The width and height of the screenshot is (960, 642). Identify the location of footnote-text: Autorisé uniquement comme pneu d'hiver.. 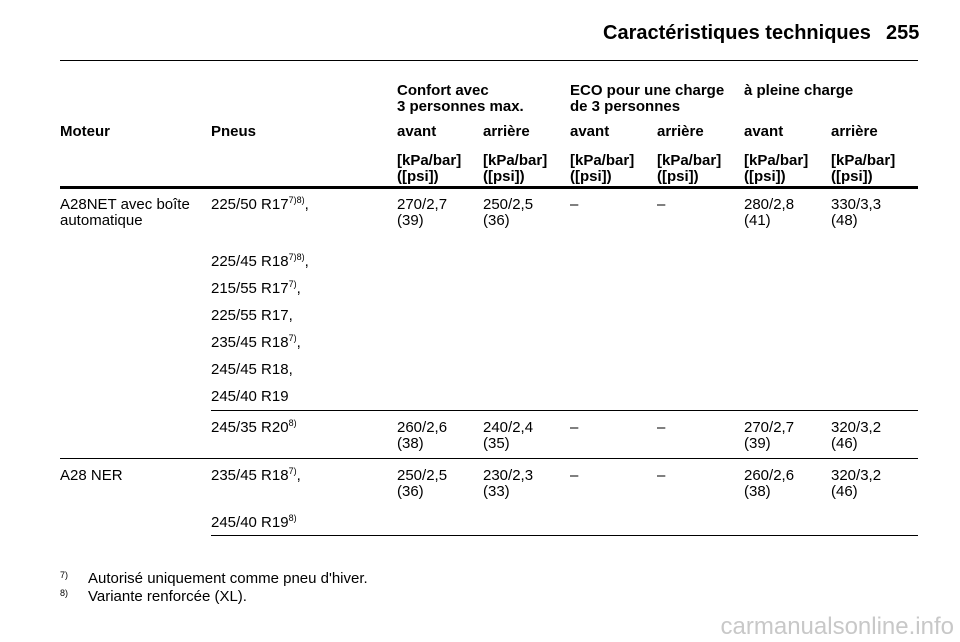
(228, 578).